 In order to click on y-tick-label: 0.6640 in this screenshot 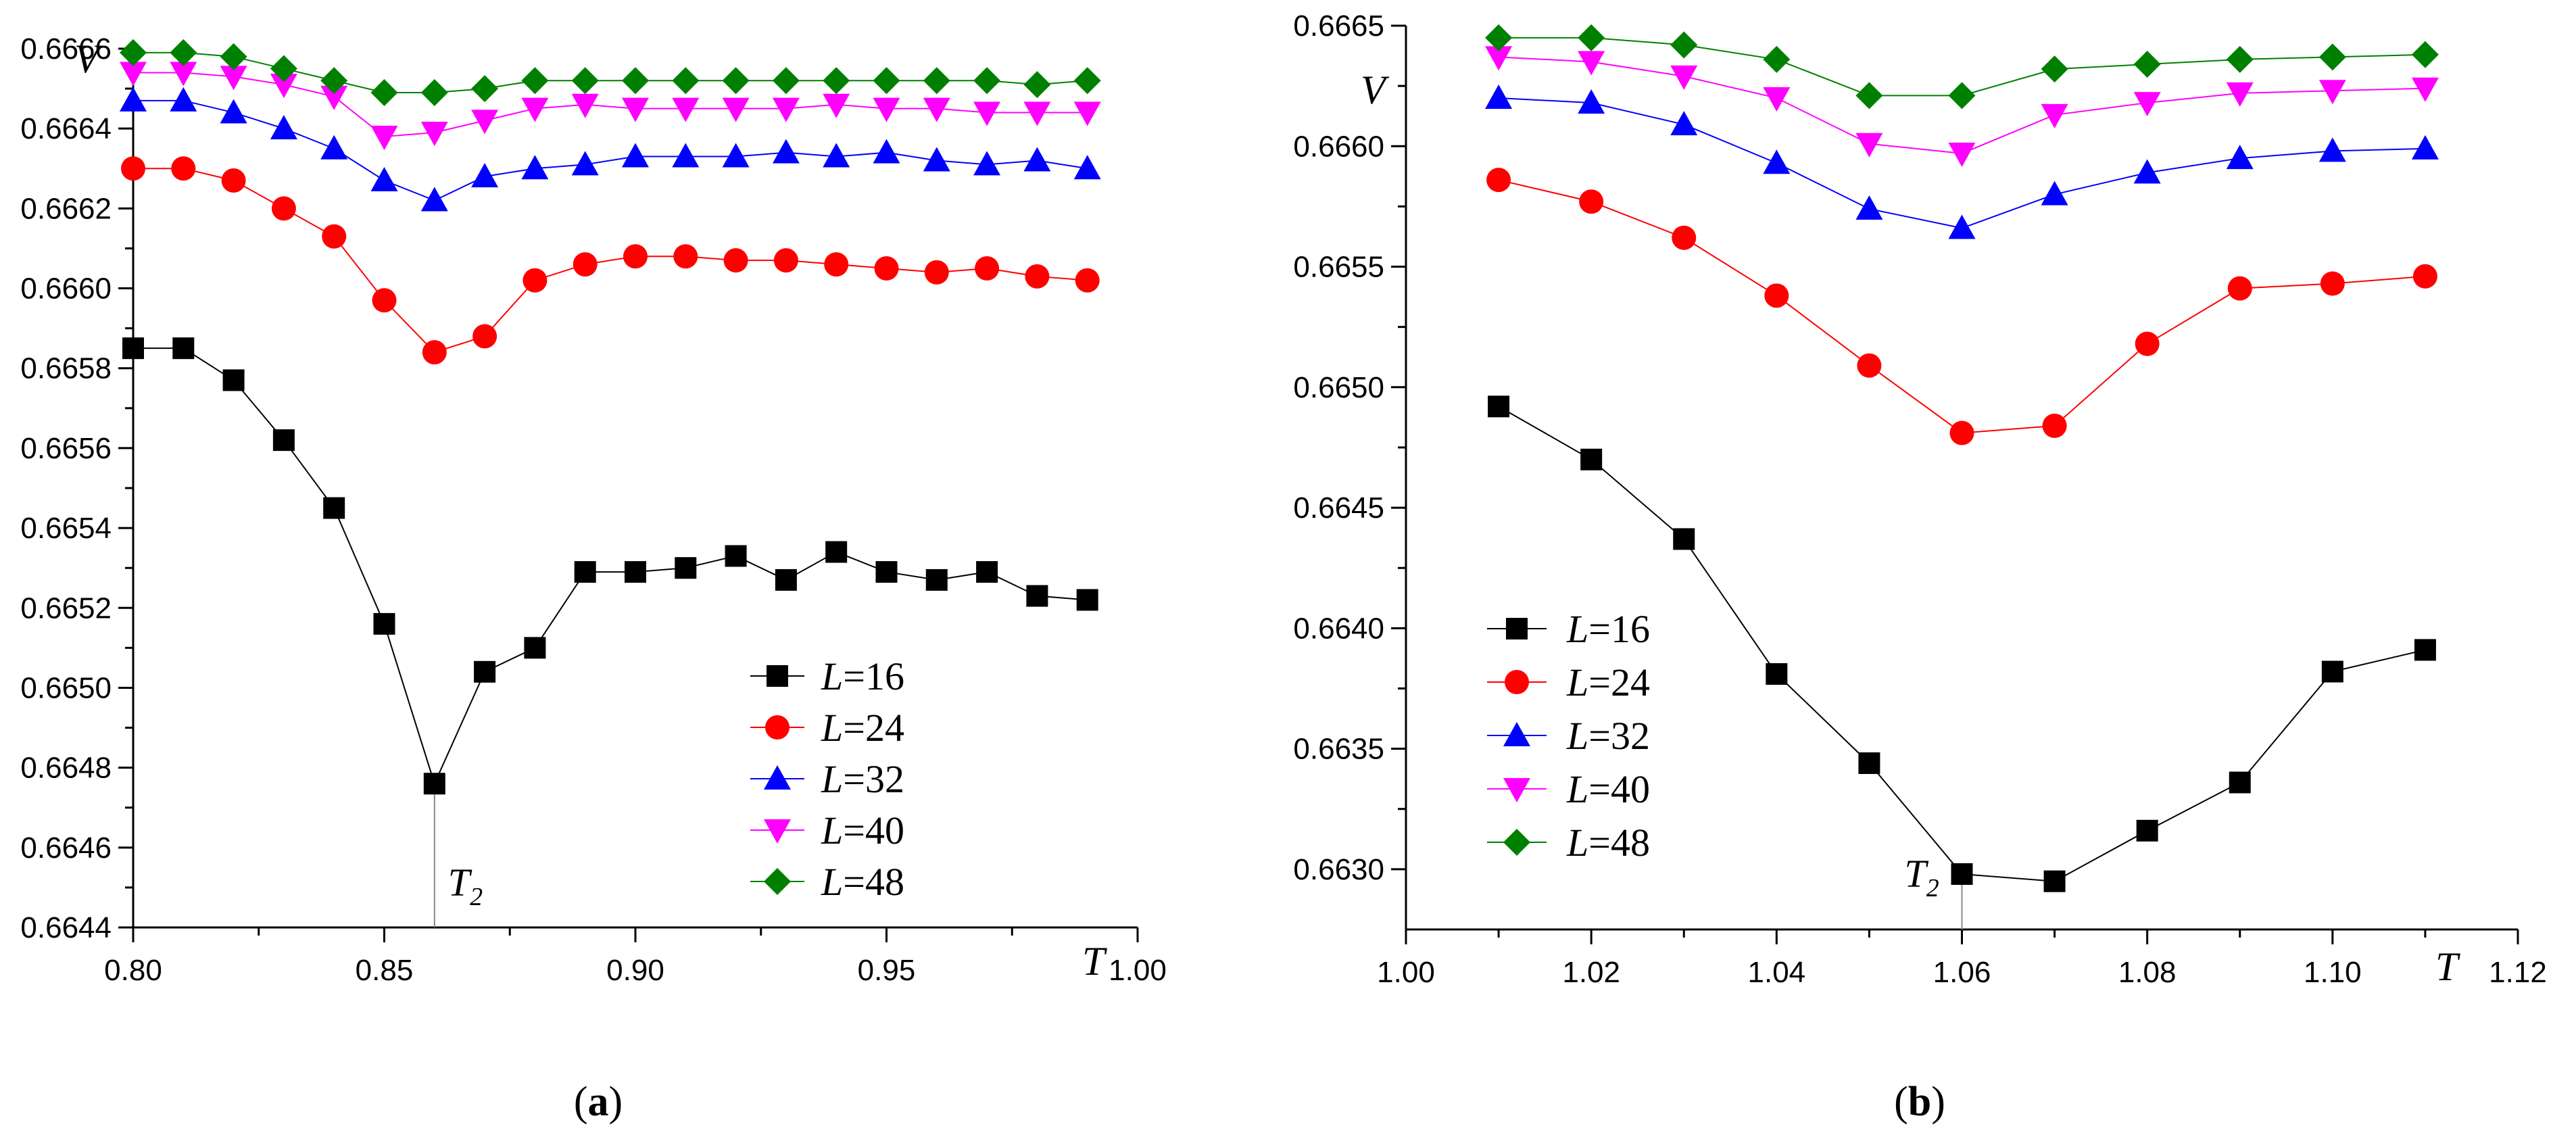, I will do `click(1338, 628)`.